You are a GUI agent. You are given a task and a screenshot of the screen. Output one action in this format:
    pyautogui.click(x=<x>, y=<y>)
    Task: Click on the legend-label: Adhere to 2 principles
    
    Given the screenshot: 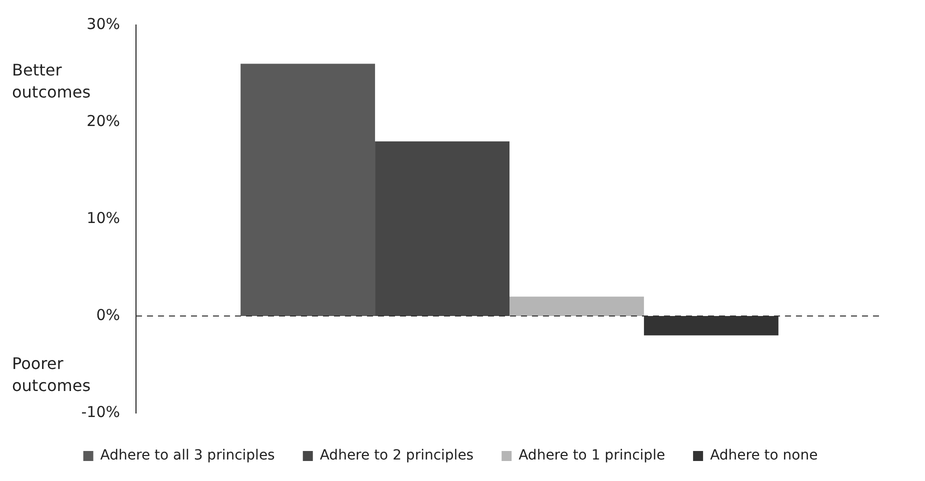 What is the action you would take?
    pyautogui.click(x=397, y=456)
    